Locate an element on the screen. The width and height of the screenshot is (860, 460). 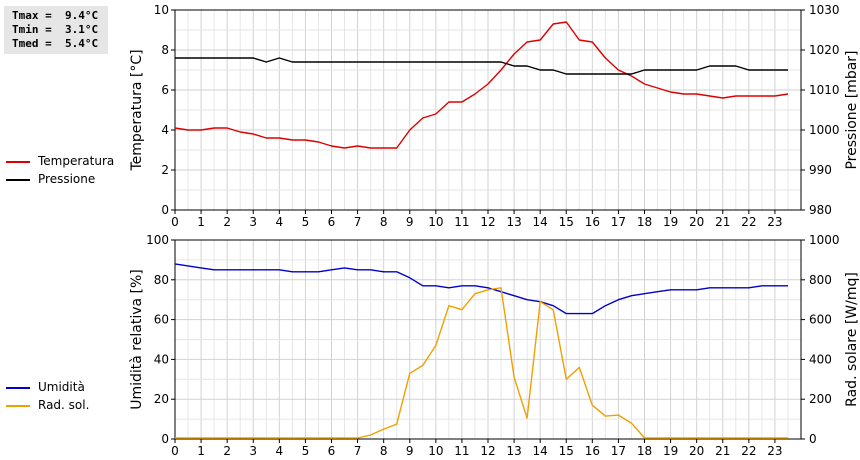
y-tick-label: 40 is located at coordinates (161, 359).